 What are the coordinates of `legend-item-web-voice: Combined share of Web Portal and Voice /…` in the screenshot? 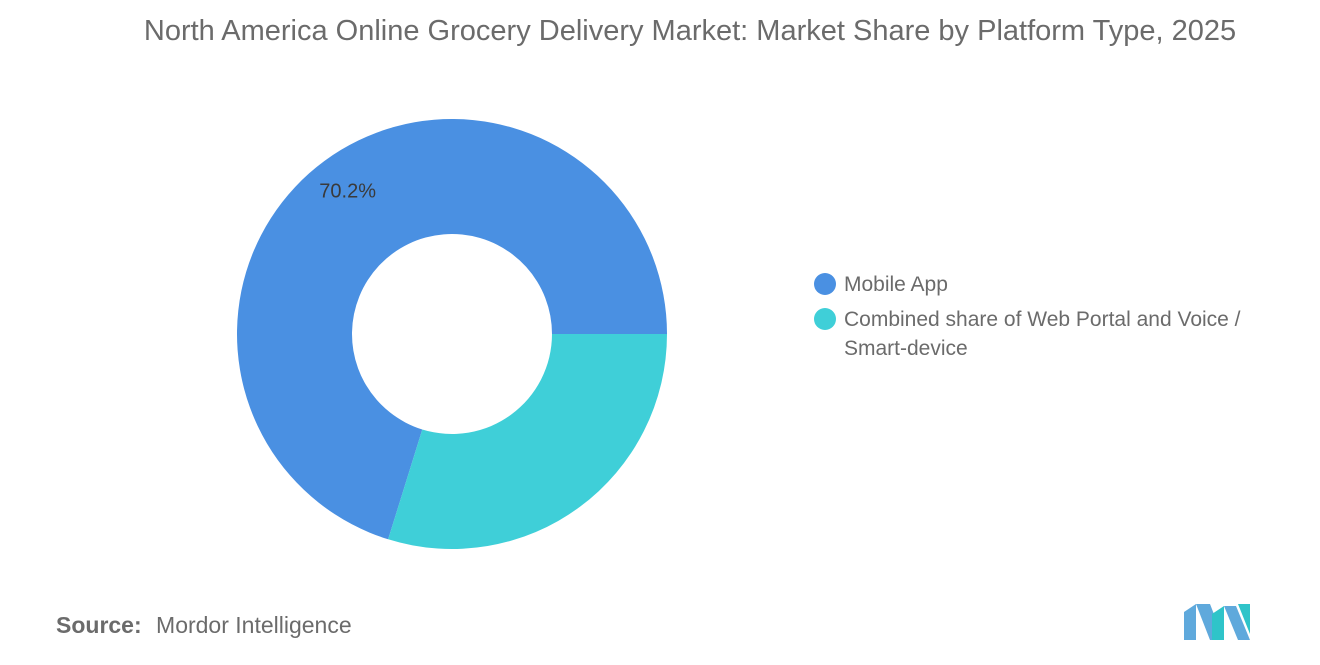 It's located at (1049, 334).